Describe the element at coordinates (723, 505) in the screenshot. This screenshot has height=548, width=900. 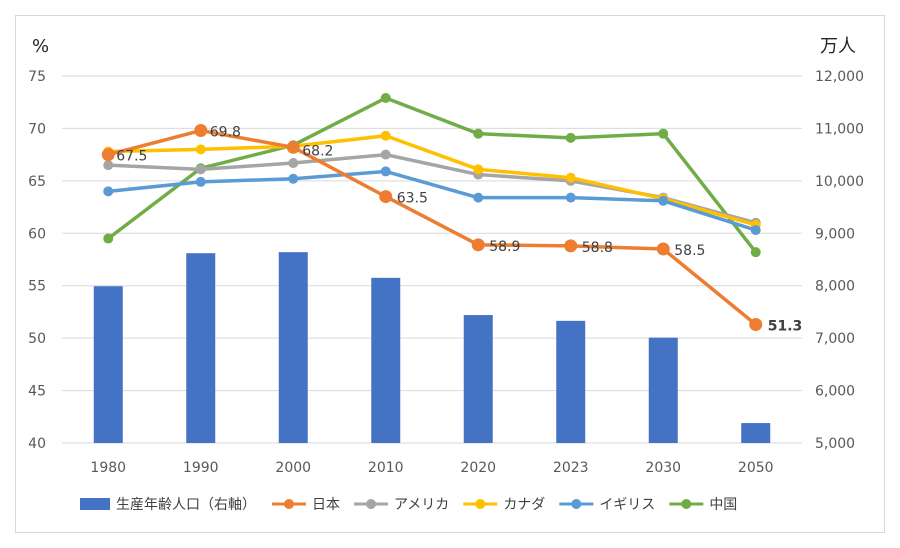
I see `legend-label-4: 中国` at that location.